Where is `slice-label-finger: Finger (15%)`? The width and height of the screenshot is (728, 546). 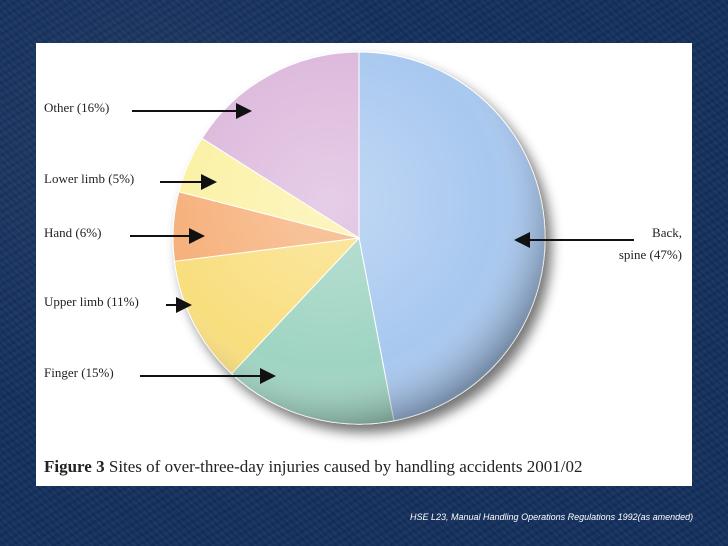
slice-label-finger: Finger (15%) is located at coordinates (79, 372).